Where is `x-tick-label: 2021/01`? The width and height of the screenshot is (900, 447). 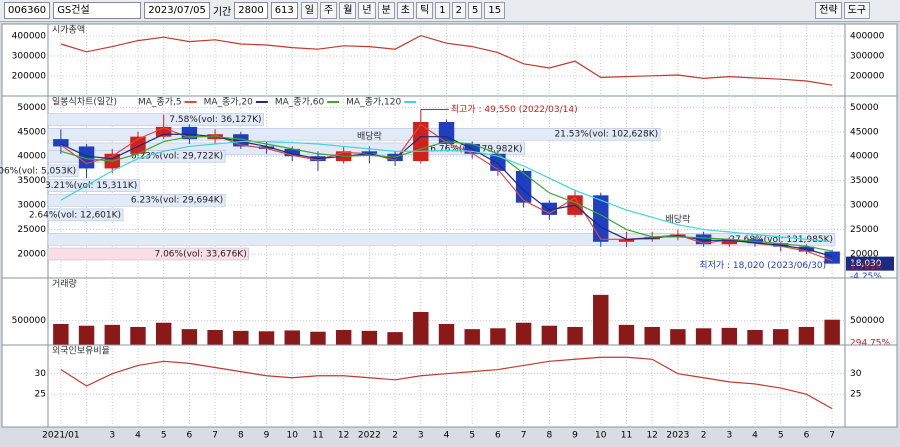 x-tick-label: 2021/01 is located at coordinates (60, 436).